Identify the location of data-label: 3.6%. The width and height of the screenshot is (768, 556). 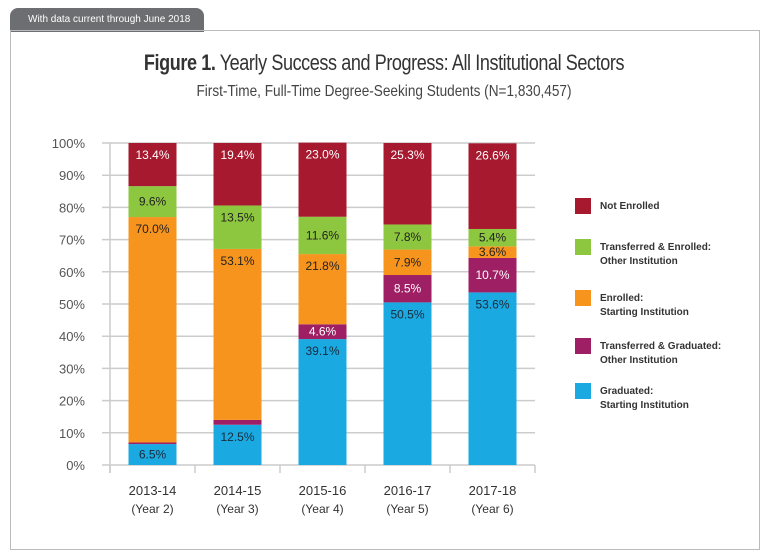
(493, 252).